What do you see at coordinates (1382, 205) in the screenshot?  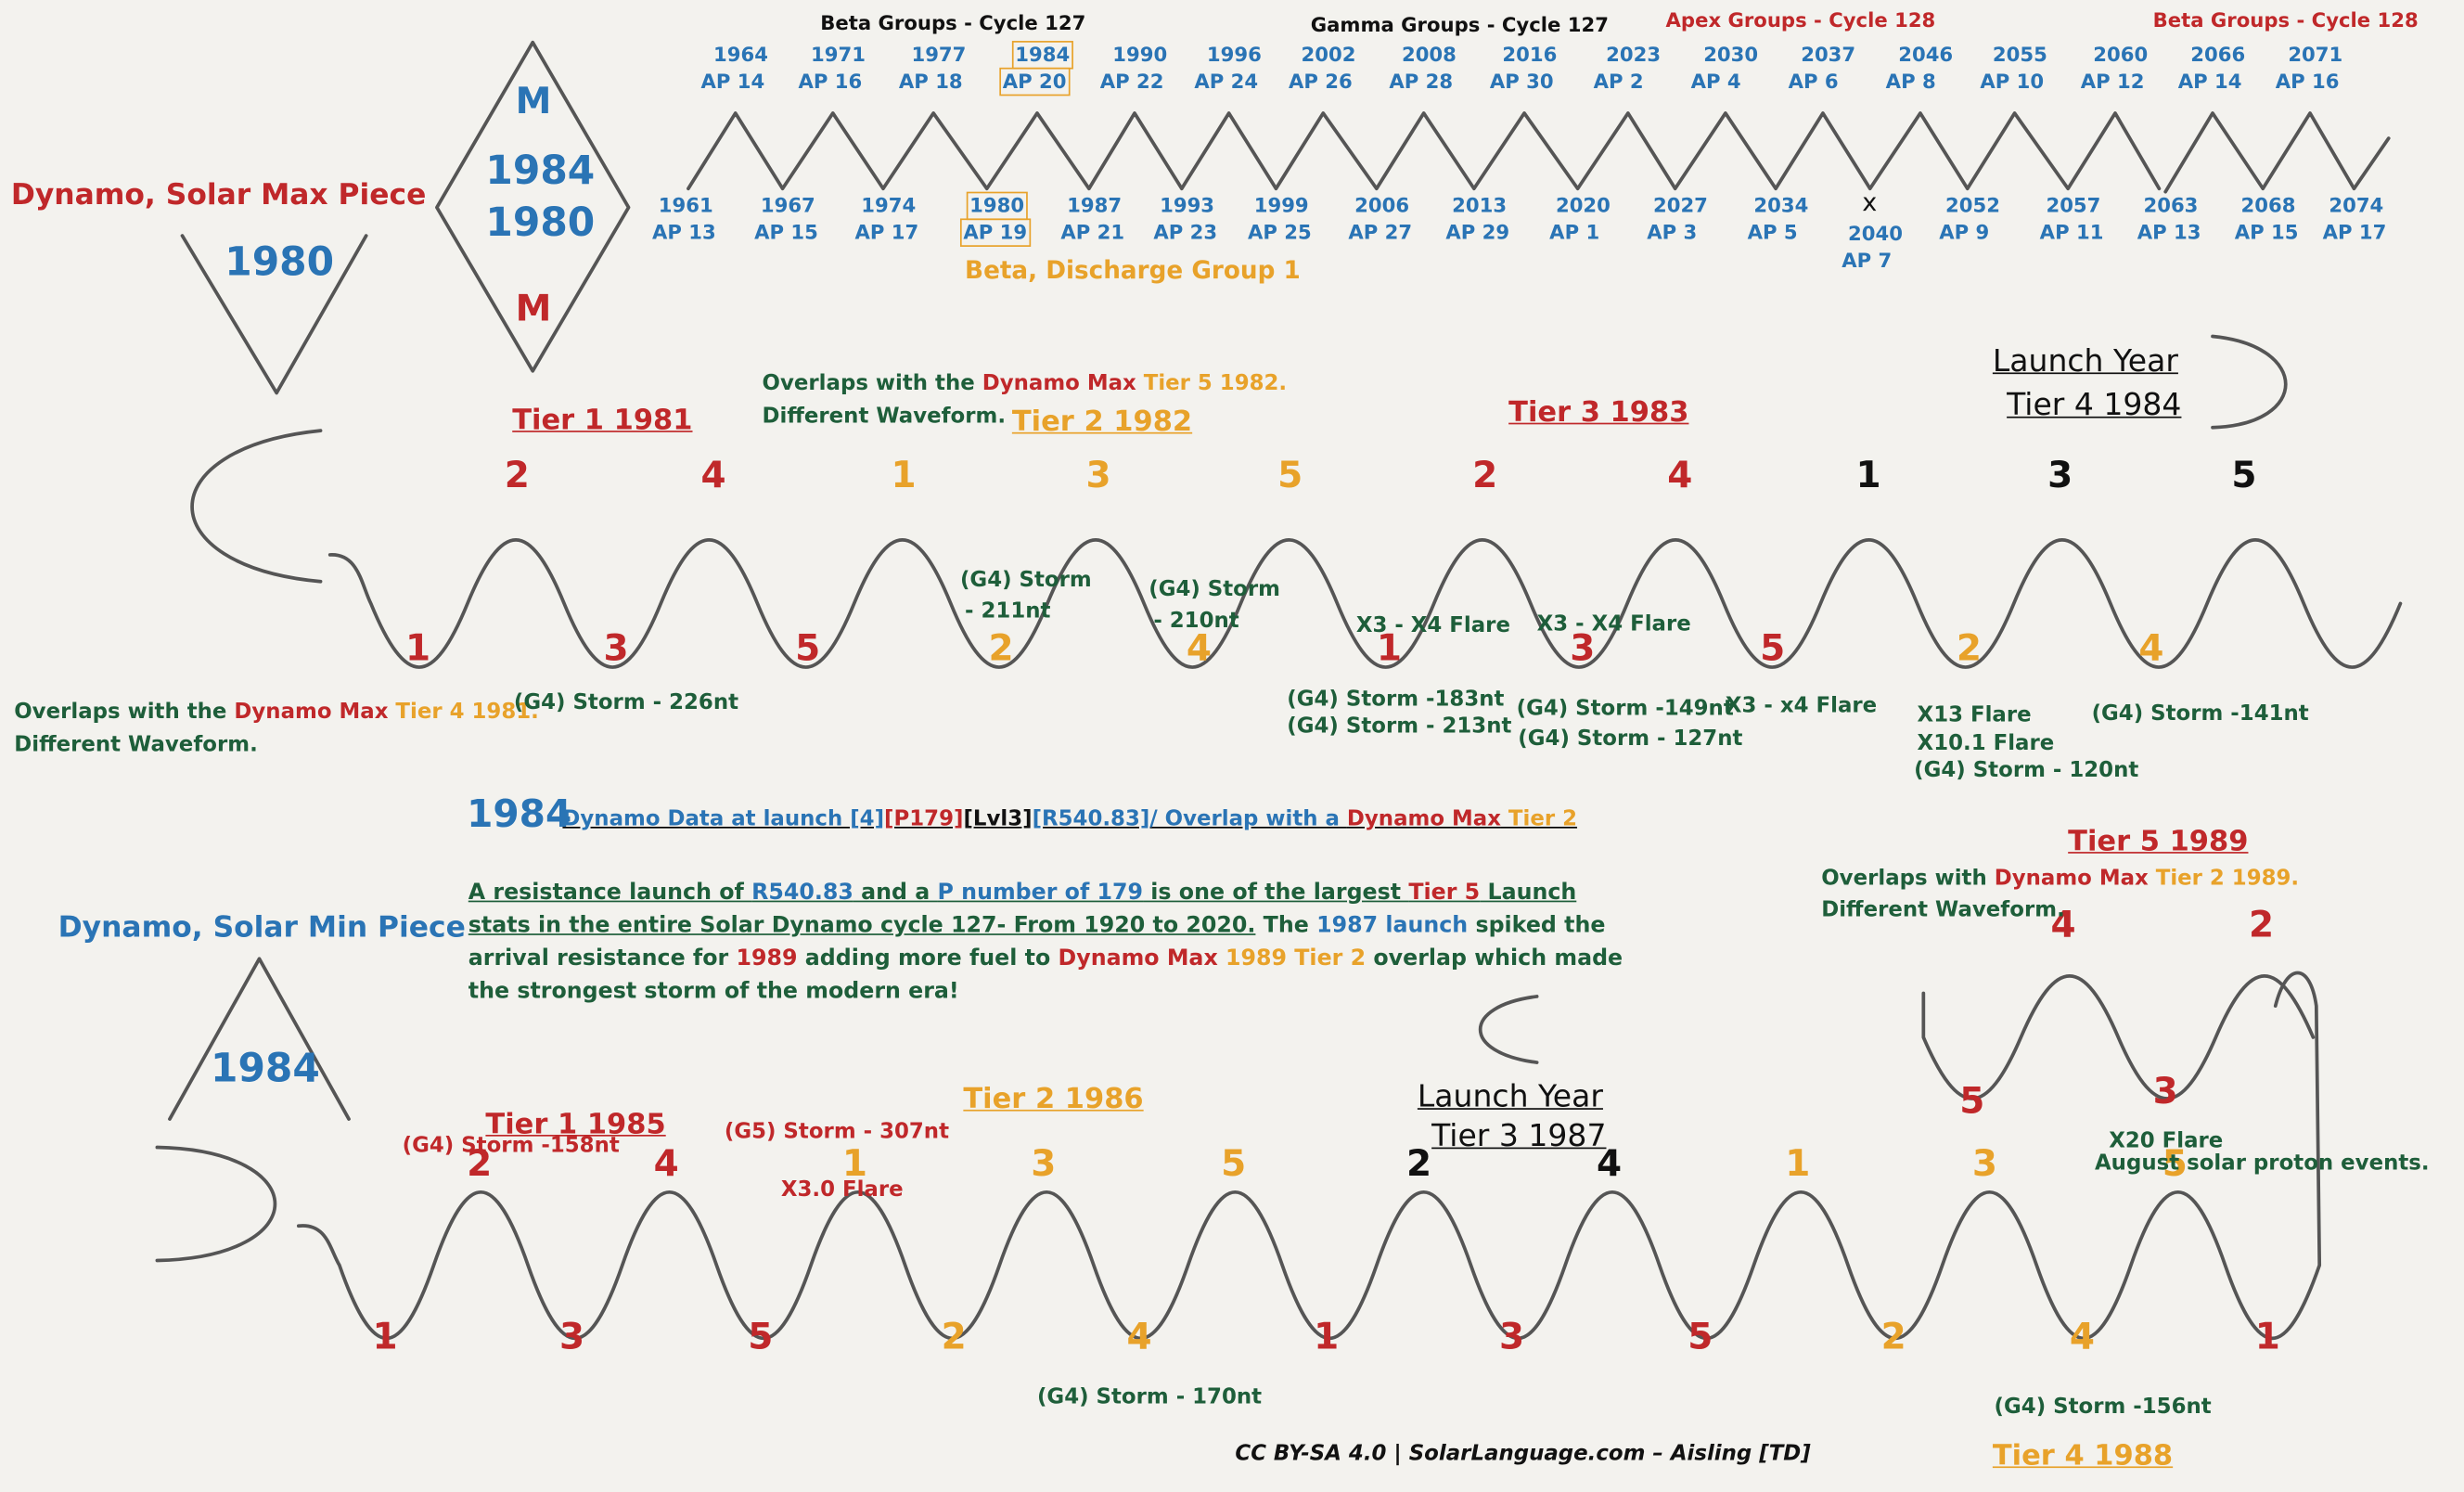 I see `trough-year-7: 2006` at bounding box center [1382, 205].